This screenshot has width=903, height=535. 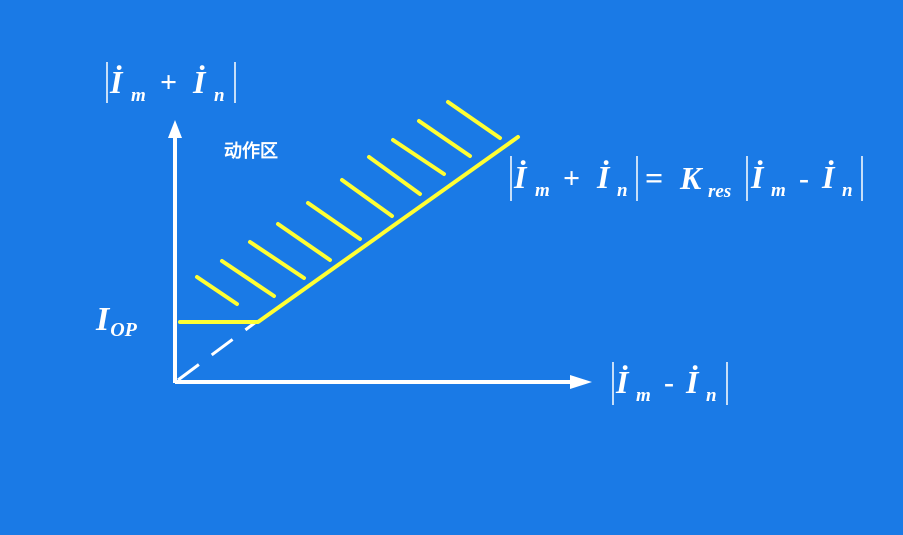 What do you see at coordinates (520, 177) in the screenshot?
I see `eq-symbol-1: İ` at bounding box center [520, 177].